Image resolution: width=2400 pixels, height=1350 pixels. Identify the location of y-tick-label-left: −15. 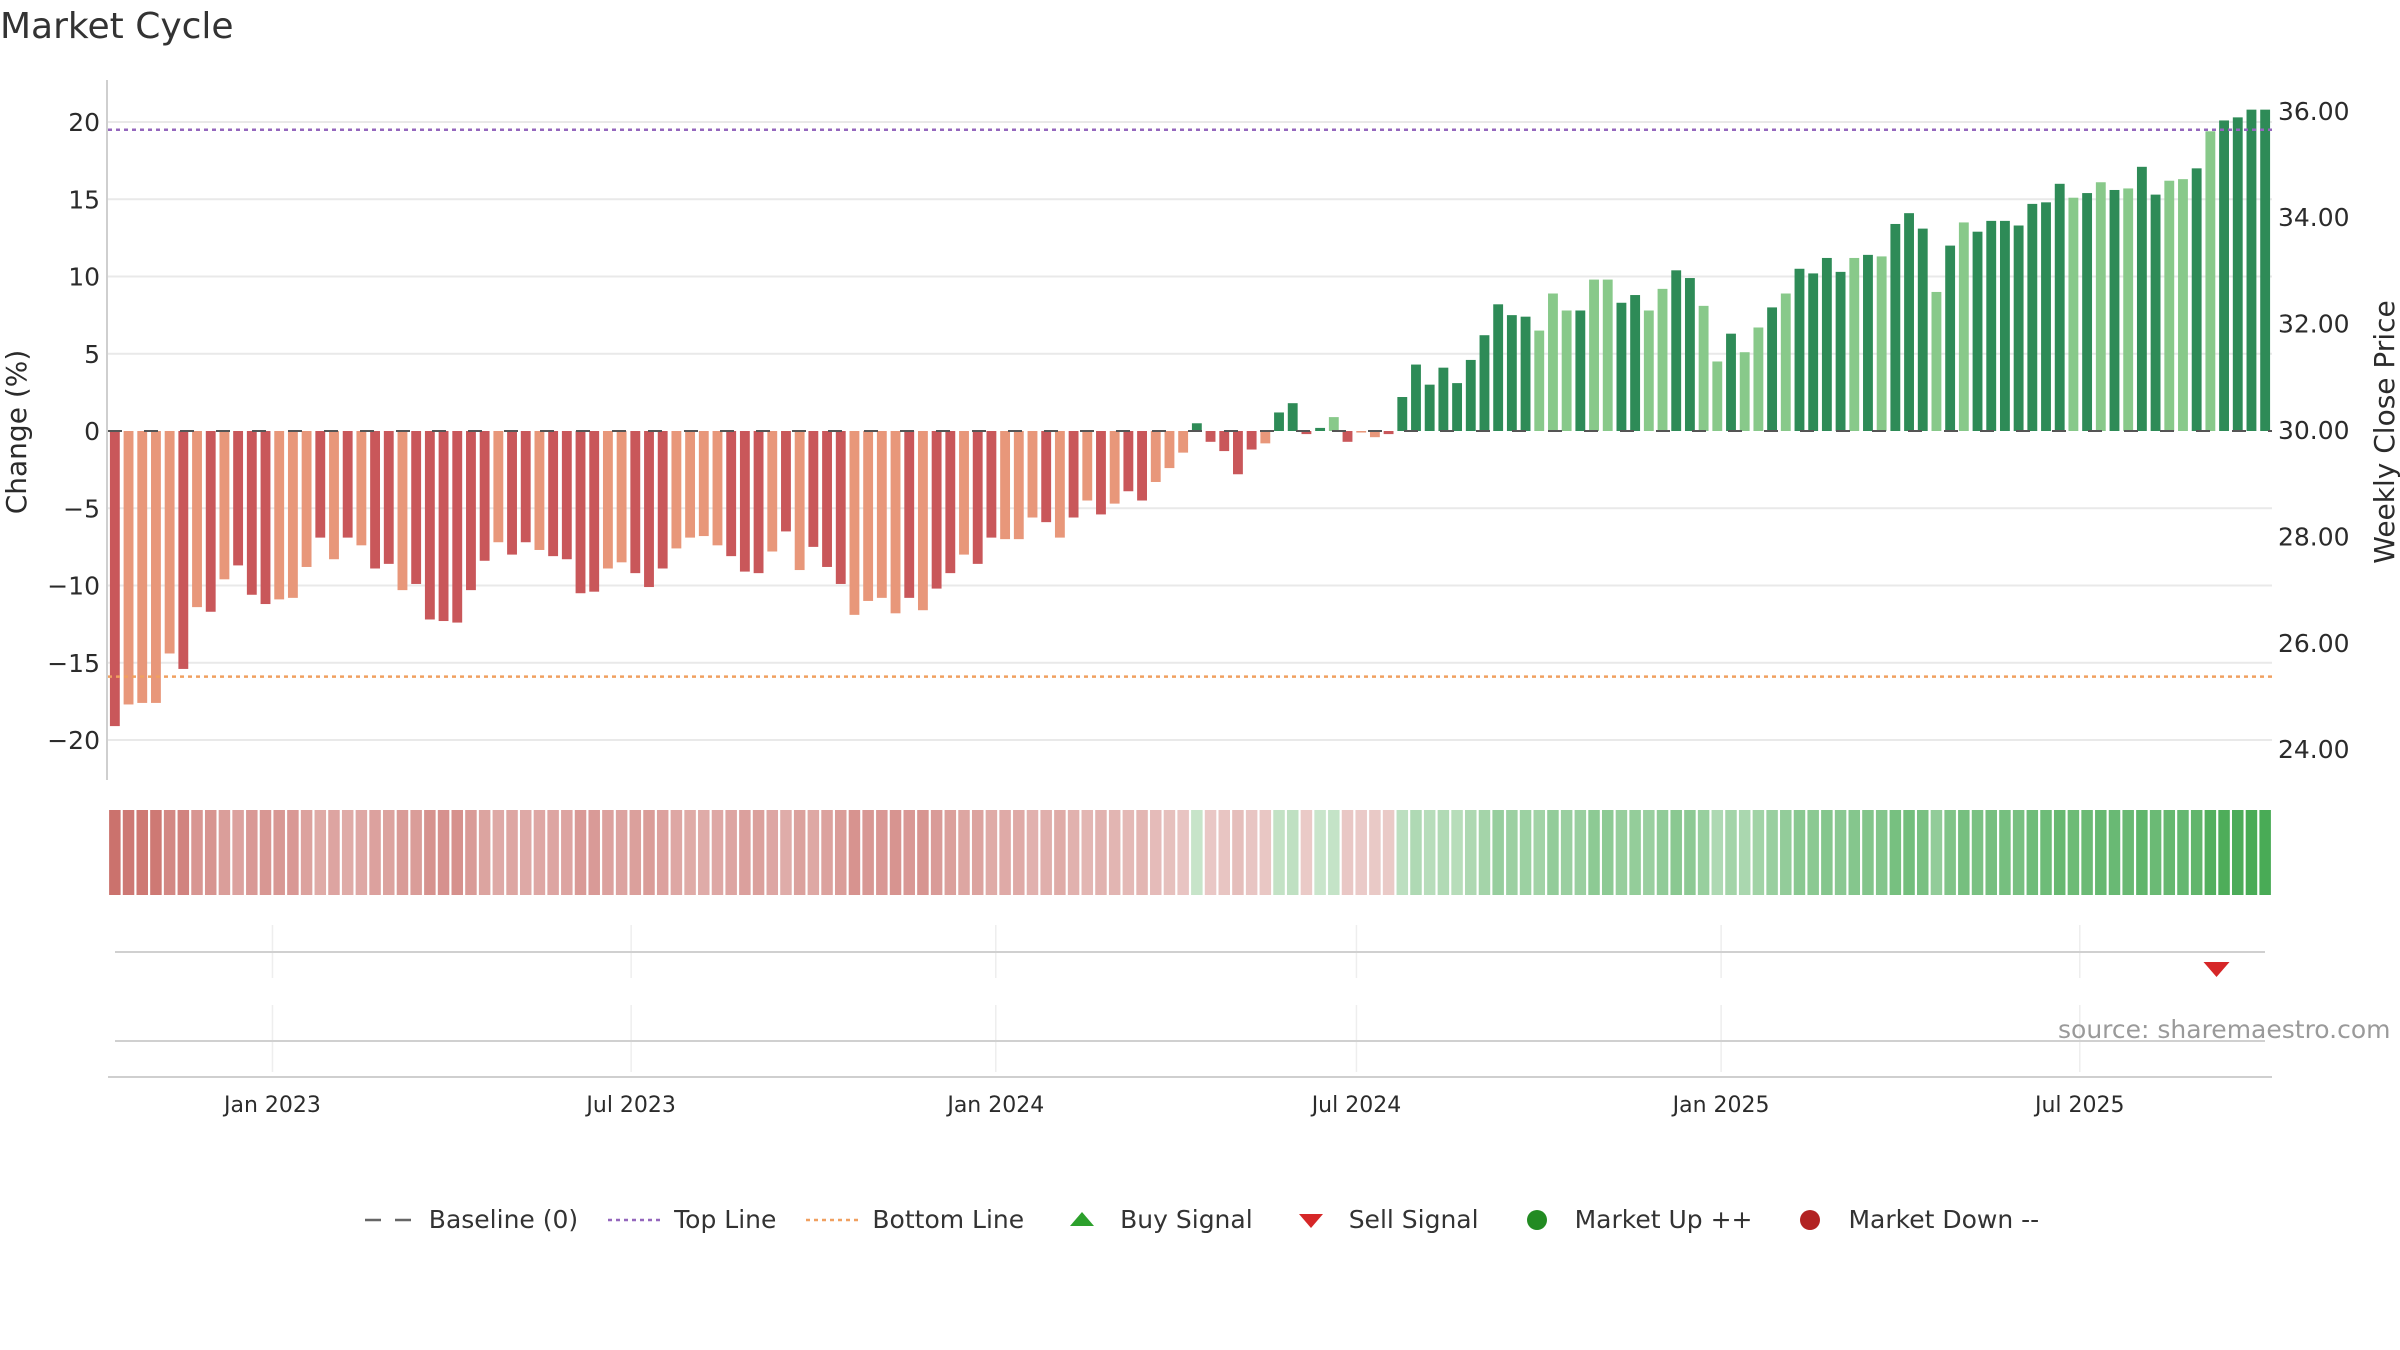
(73, 663).